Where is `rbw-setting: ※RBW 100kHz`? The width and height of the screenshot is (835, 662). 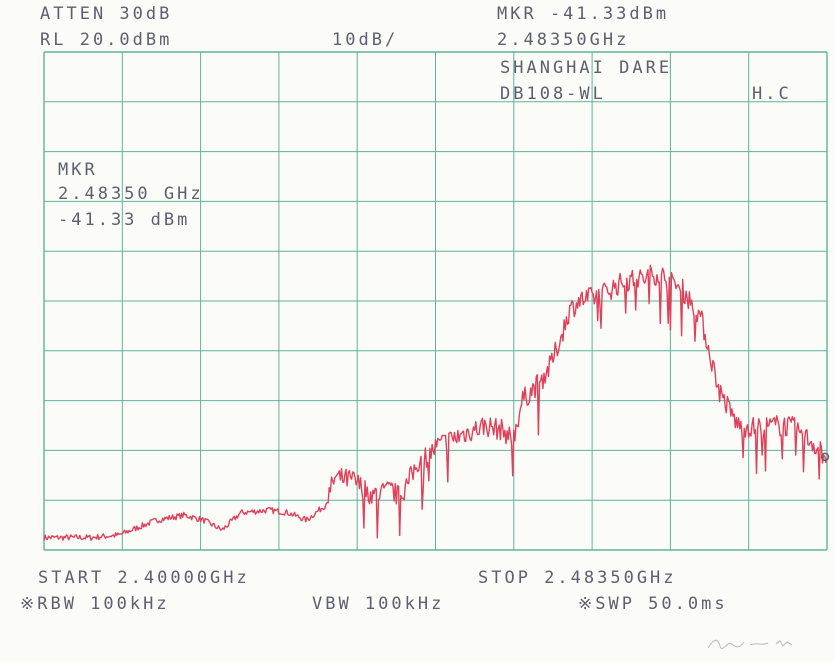 rbw-setting: ※RBW 100kHz is located at coordinates (95, 604).